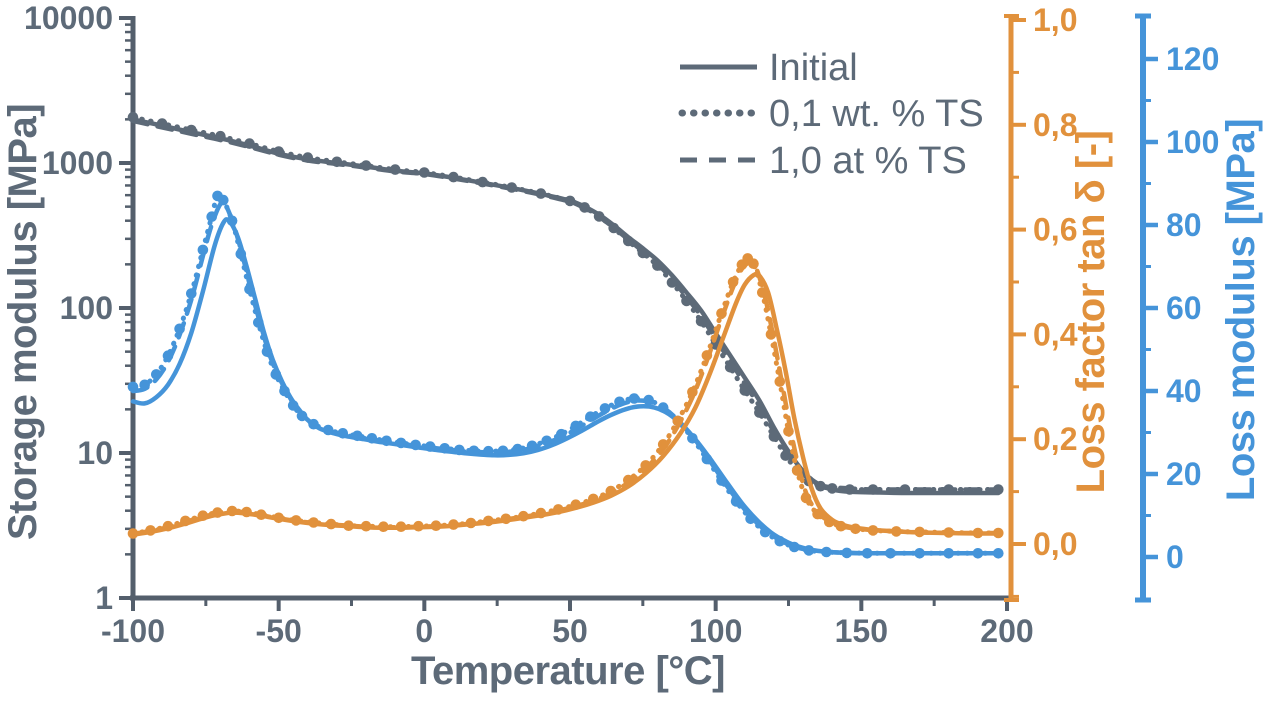  Describe the element at coordinates (1184, 225) in the screenshot. I see `loss-tick-label: 80` at that location.